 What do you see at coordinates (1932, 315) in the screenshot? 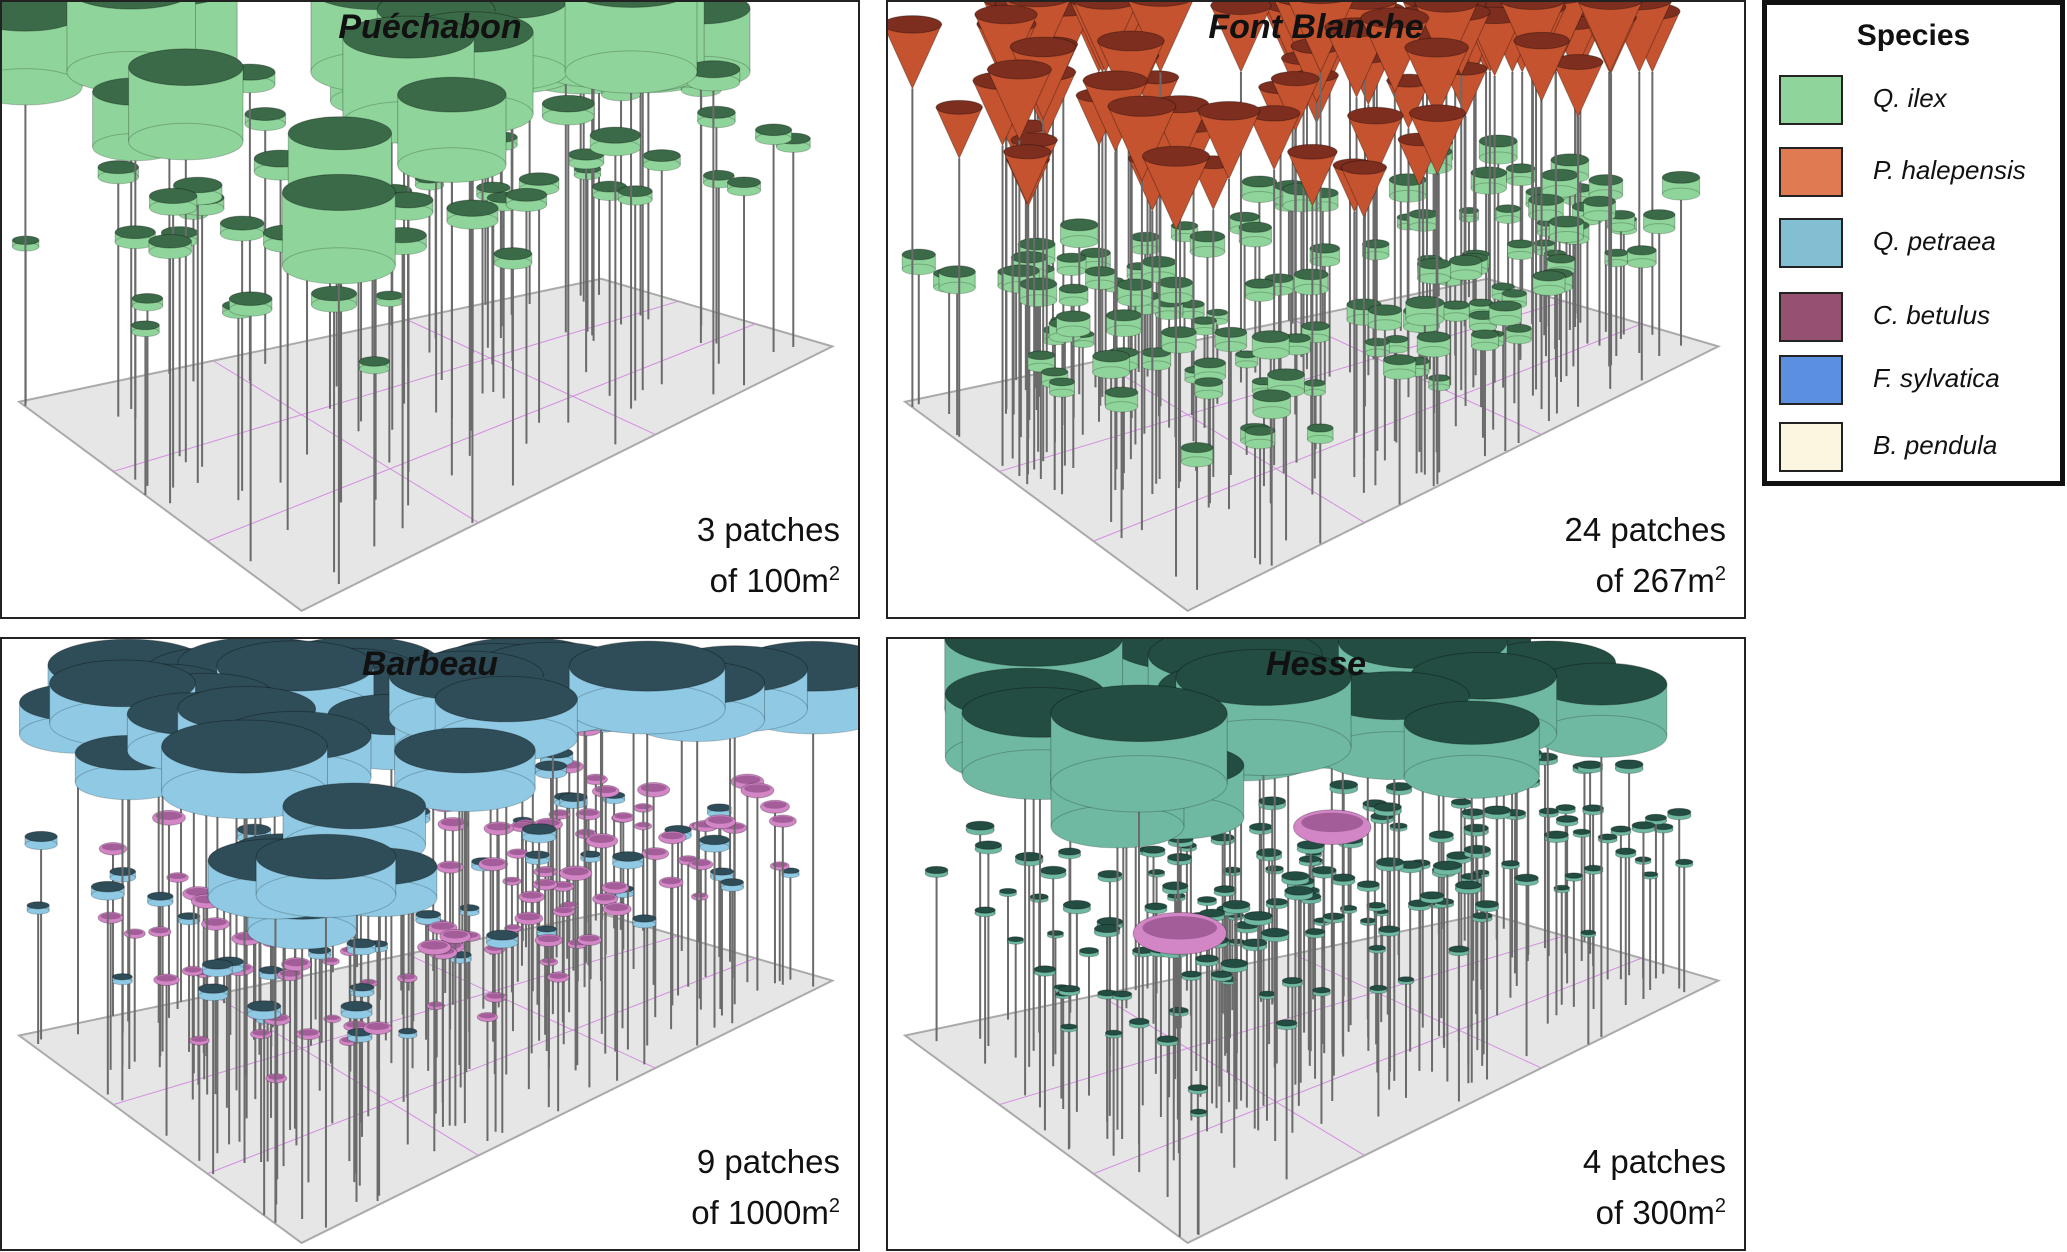
I see `legend-label: C. betulus` at bounding box center [1932, 315].